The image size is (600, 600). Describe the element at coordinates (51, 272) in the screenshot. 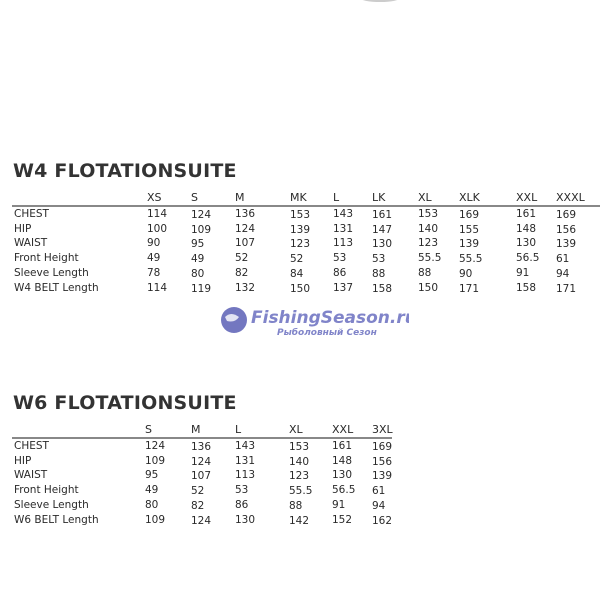

I see `row-label: Sleeve Length` at that location.